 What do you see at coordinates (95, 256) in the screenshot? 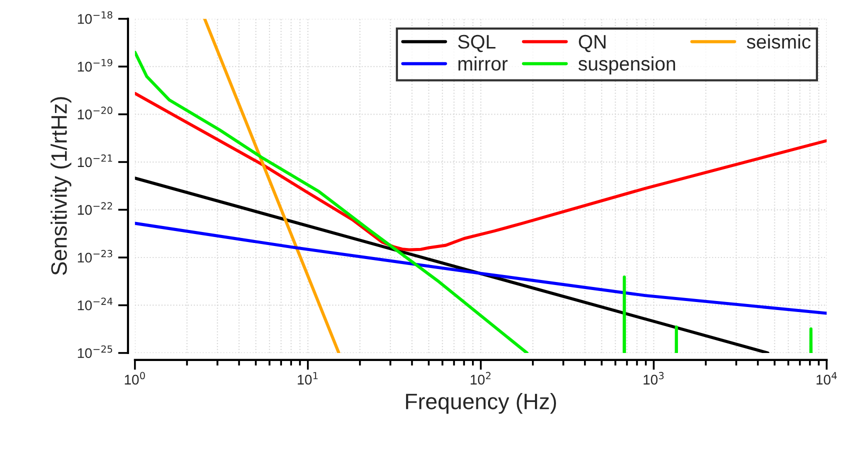
I see `y-tick-label: 10$^{−23}$` at bounding box center [95, 256].